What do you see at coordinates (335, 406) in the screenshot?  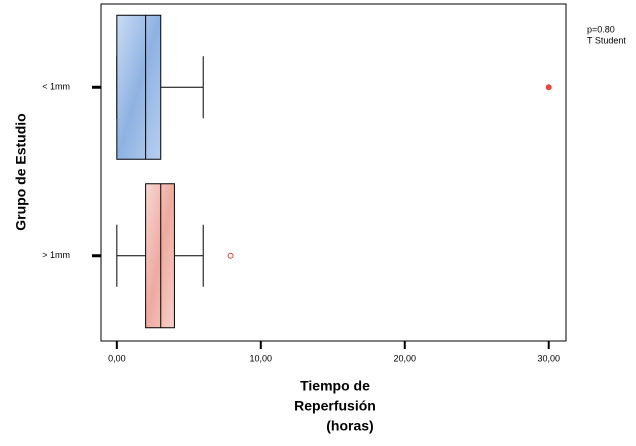 I see `x-axis-title: Reperfusión` at bounding box center [335, 406].